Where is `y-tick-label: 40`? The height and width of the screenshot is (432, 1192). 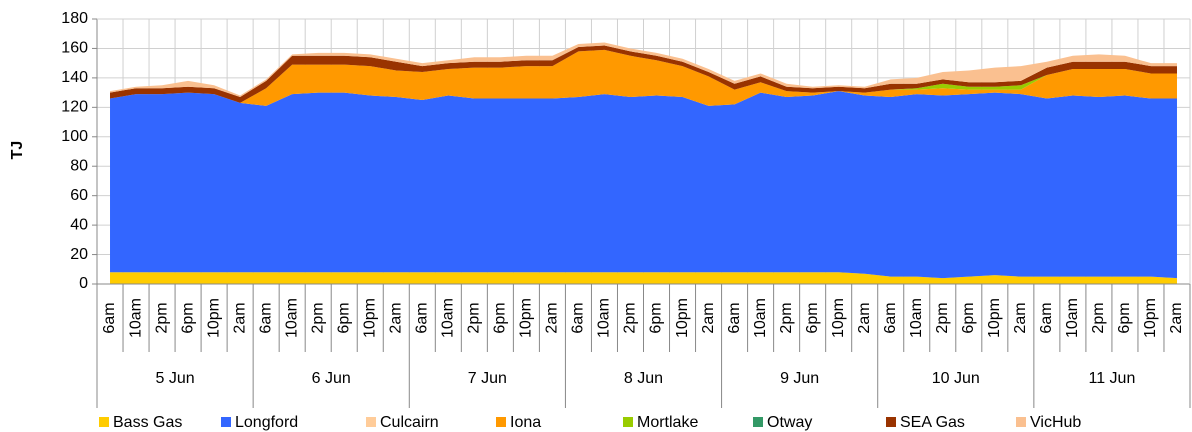 y-tick-label: 40 is located at coordinates (79, 224).